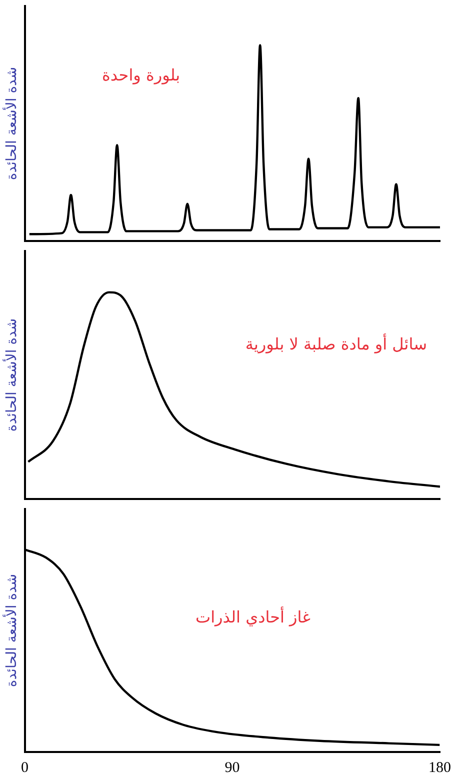 Image resolution: width=454 pixels, height=780 pixels. I want to click on x-tick-label: 90, so click(232, 768).